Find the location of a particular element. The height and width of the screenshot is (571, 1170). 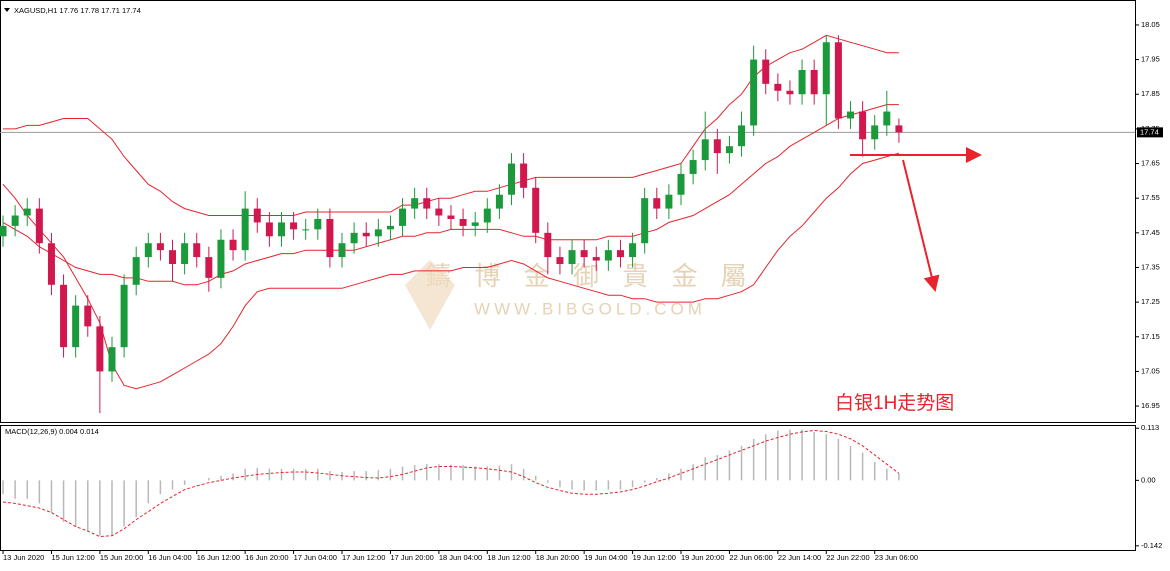

y-tick-label: 17.05 is located at coordinates (1150, 370).